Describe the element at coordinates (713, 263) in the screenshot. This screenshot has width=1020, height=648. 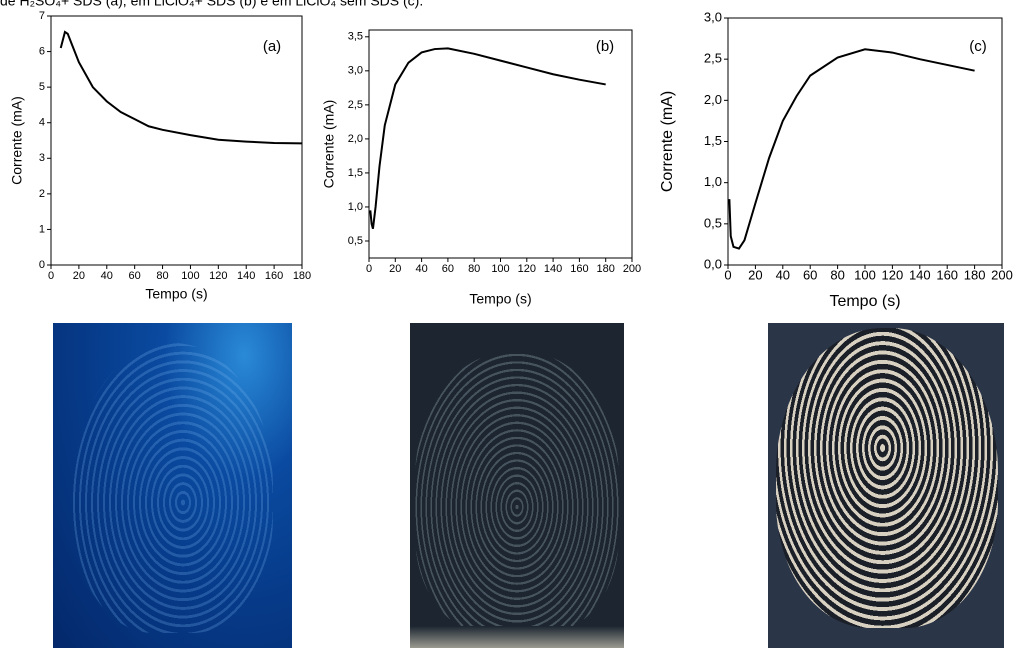
I see `y-tick-label: 0,0` at that location.